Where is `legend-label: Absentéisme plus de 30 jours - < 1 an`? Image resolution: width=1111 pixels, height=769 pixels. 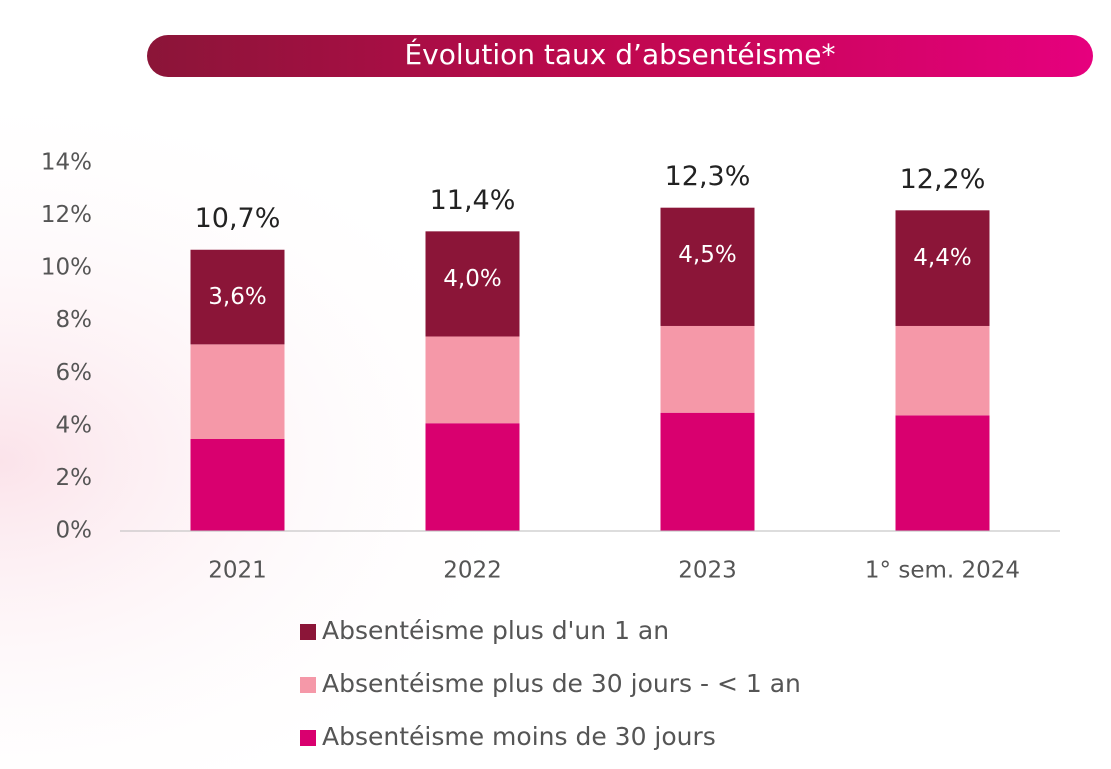
legend-label: Absentéisme plus de 30 jours - < 1 an is located at coordinates (561, 683).